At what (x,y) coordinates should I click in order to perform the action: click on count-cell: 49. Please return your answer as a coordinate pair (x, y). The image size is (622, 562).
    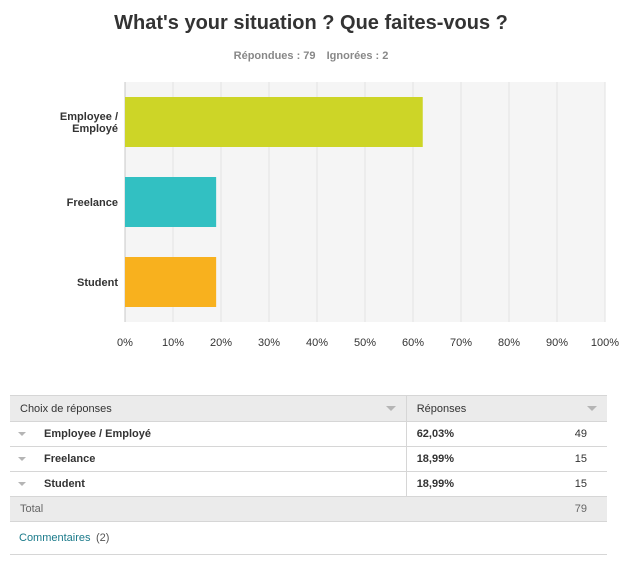
    Looking at the image, I should click on (561, 434).